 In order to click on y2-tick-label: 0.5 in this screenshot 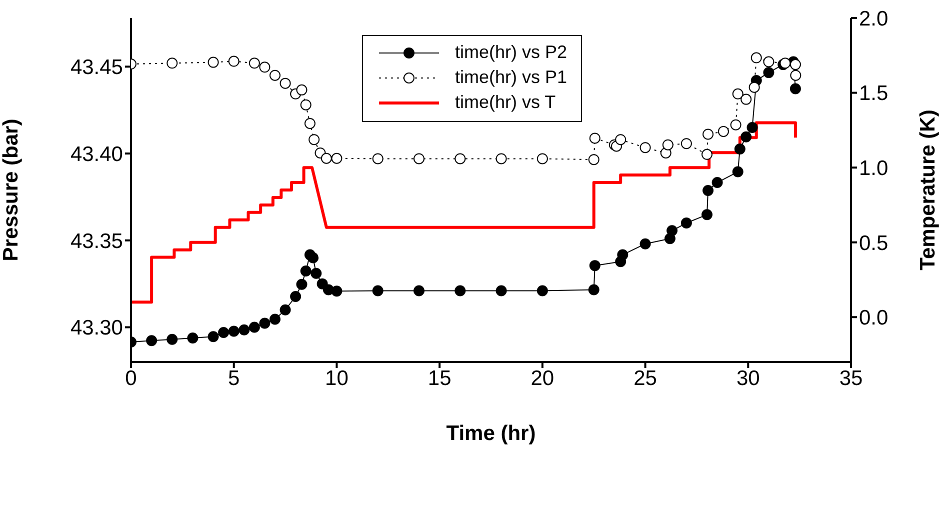, I will do `click(873, 243)`.